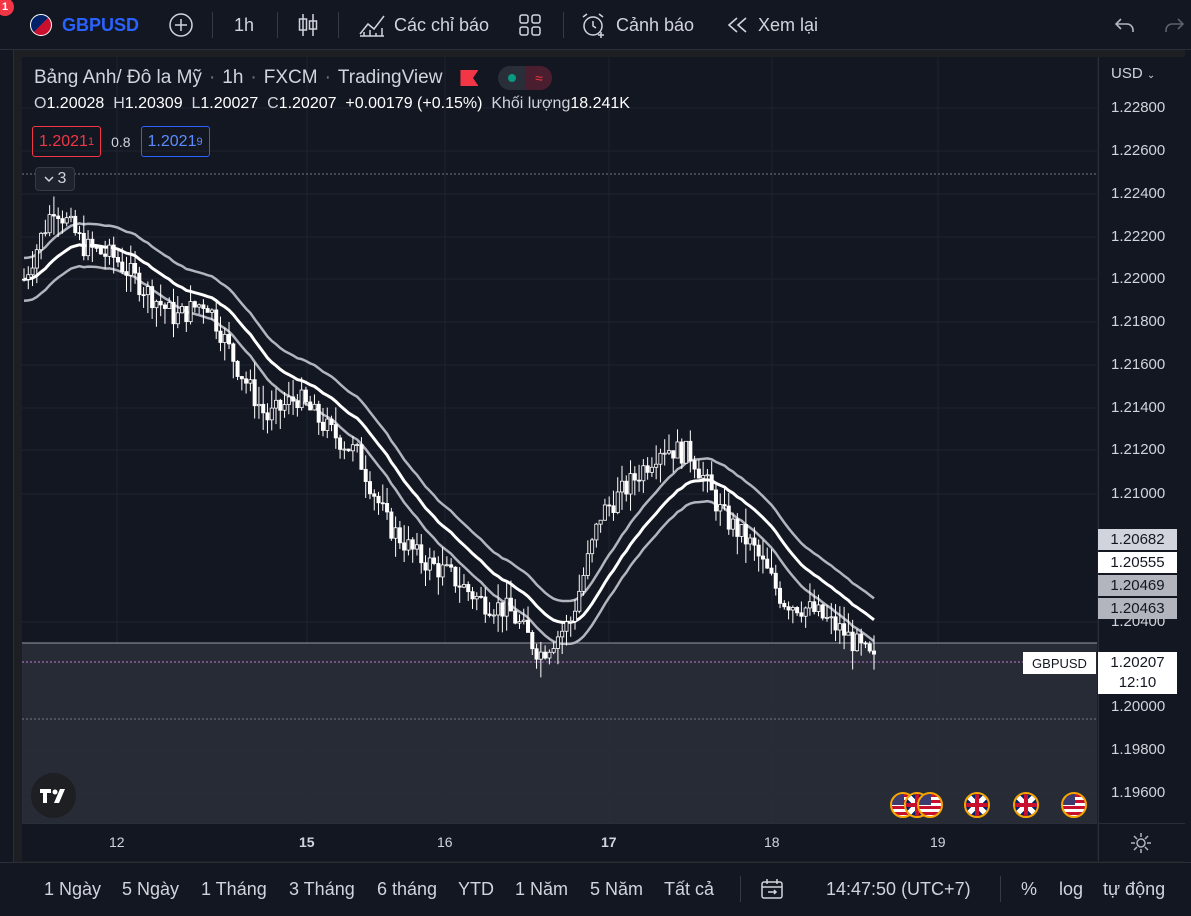 This screenshot has width=1191, height=916. I want to click on alerts-button: Cảnh báo, so click(637, 25).